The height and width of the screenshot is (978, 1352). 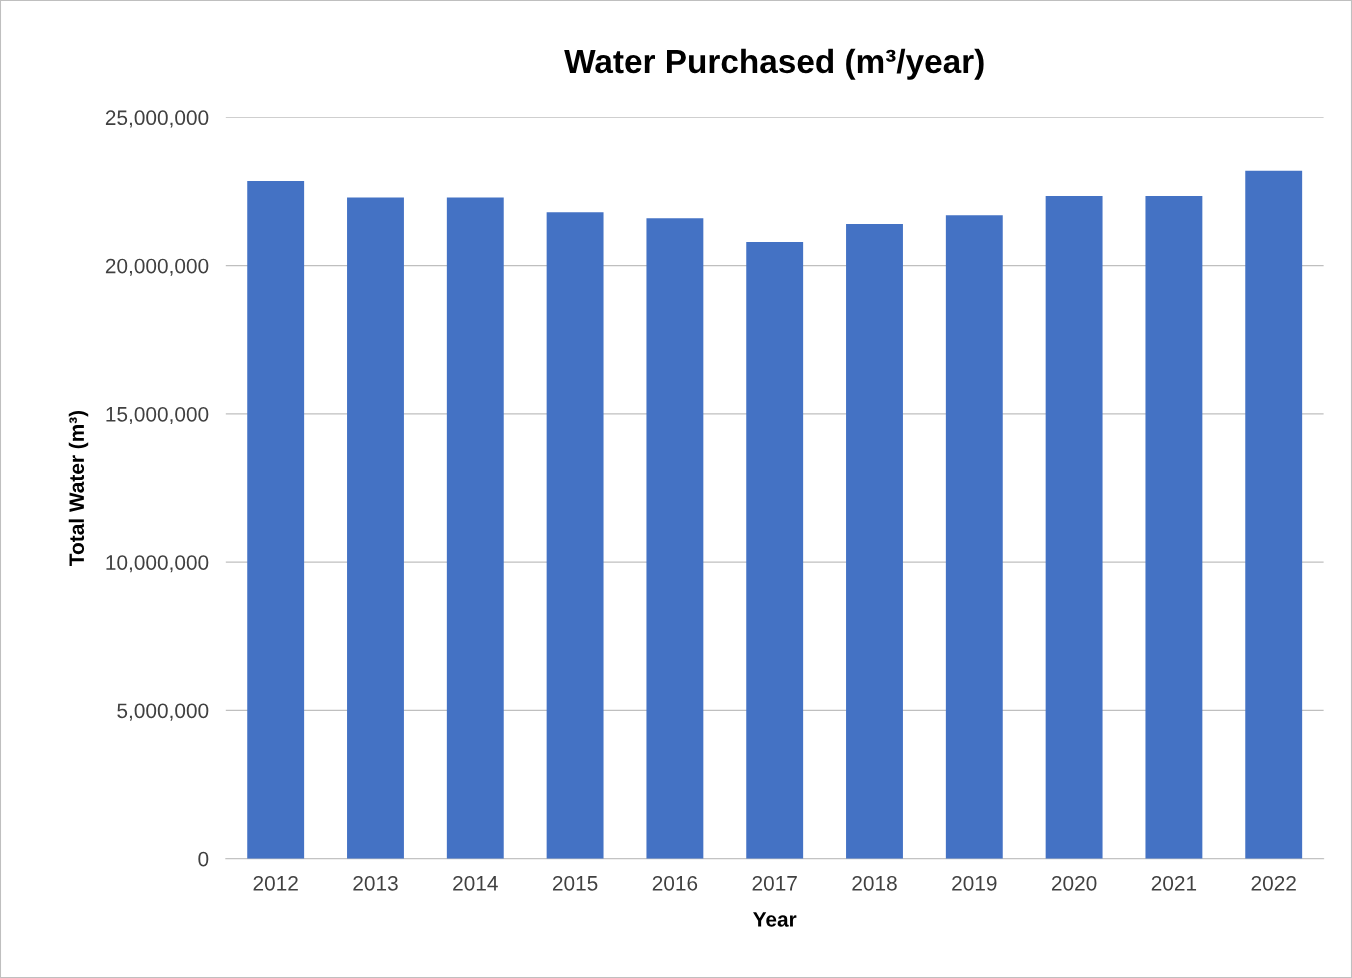 I want to click on x-tick-label: 2021, so click(x=1174, y=883).